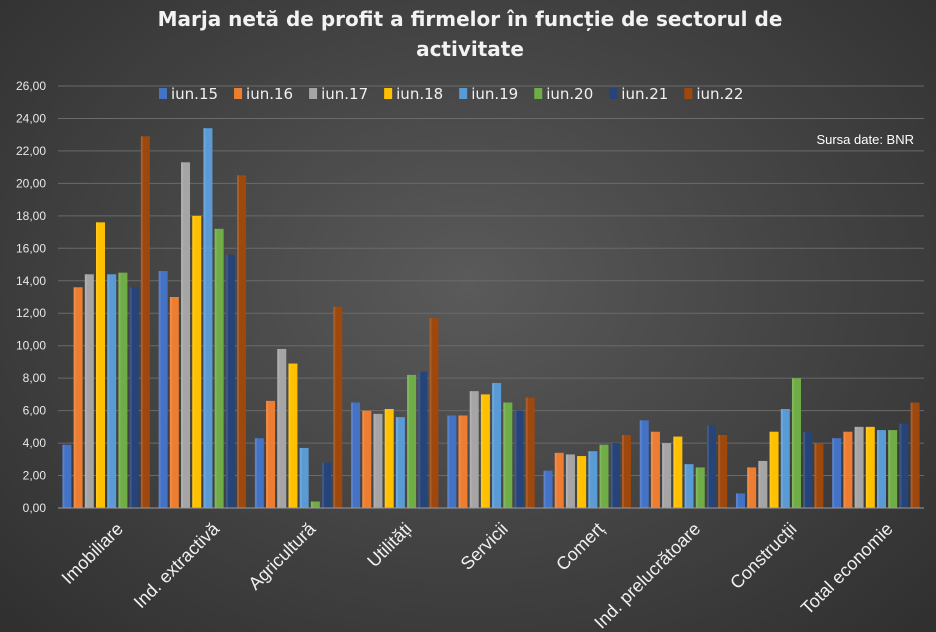 The height and width of the screenshot is (632, 936). I want to click on y-tick-label: 22,00, so click(31, 151).